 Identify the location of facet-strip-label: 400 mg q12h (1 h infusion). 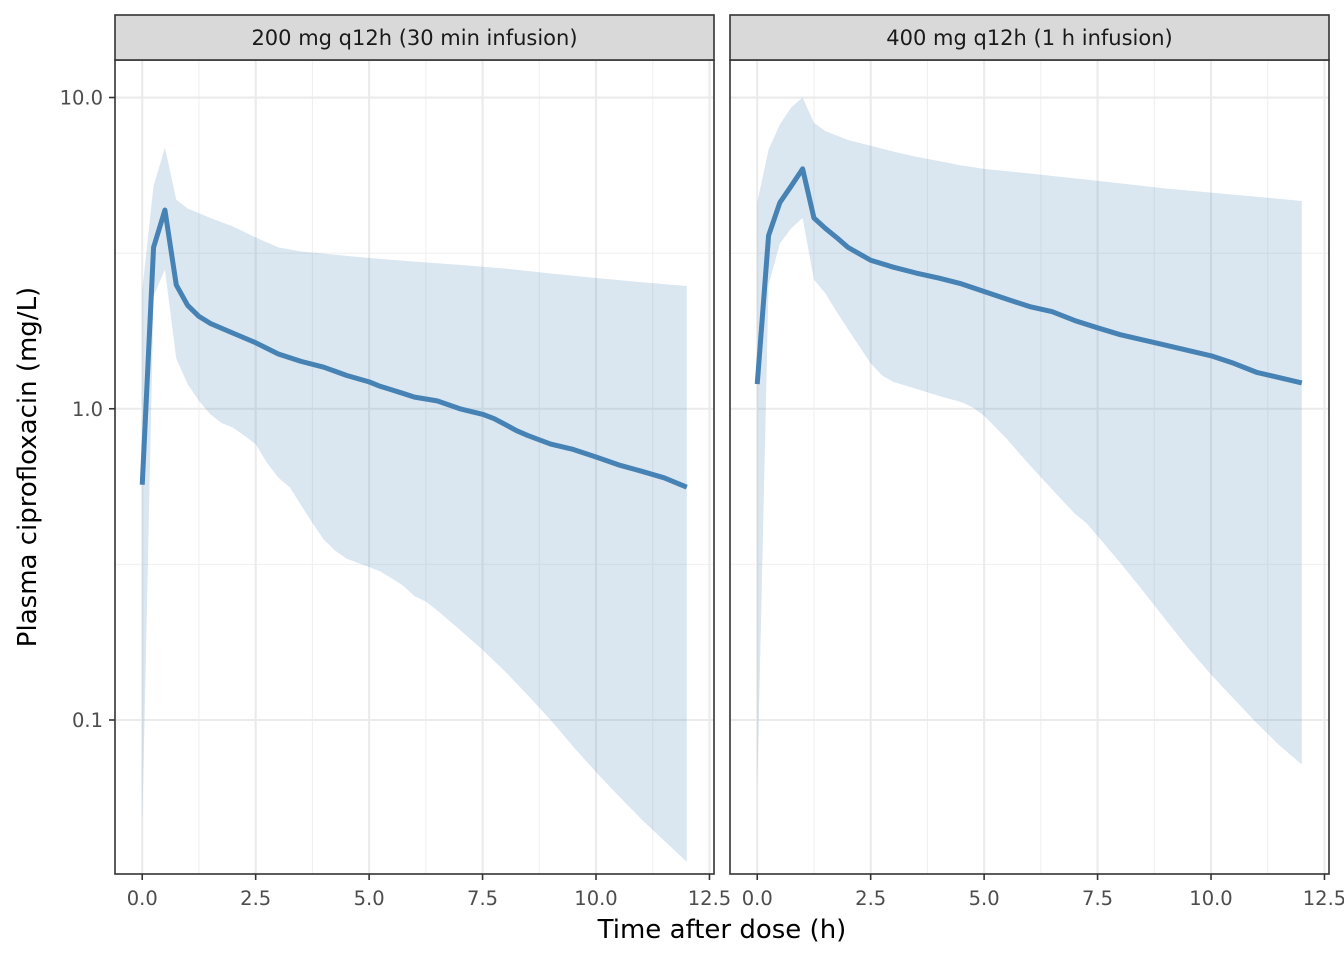
(1029, 38).